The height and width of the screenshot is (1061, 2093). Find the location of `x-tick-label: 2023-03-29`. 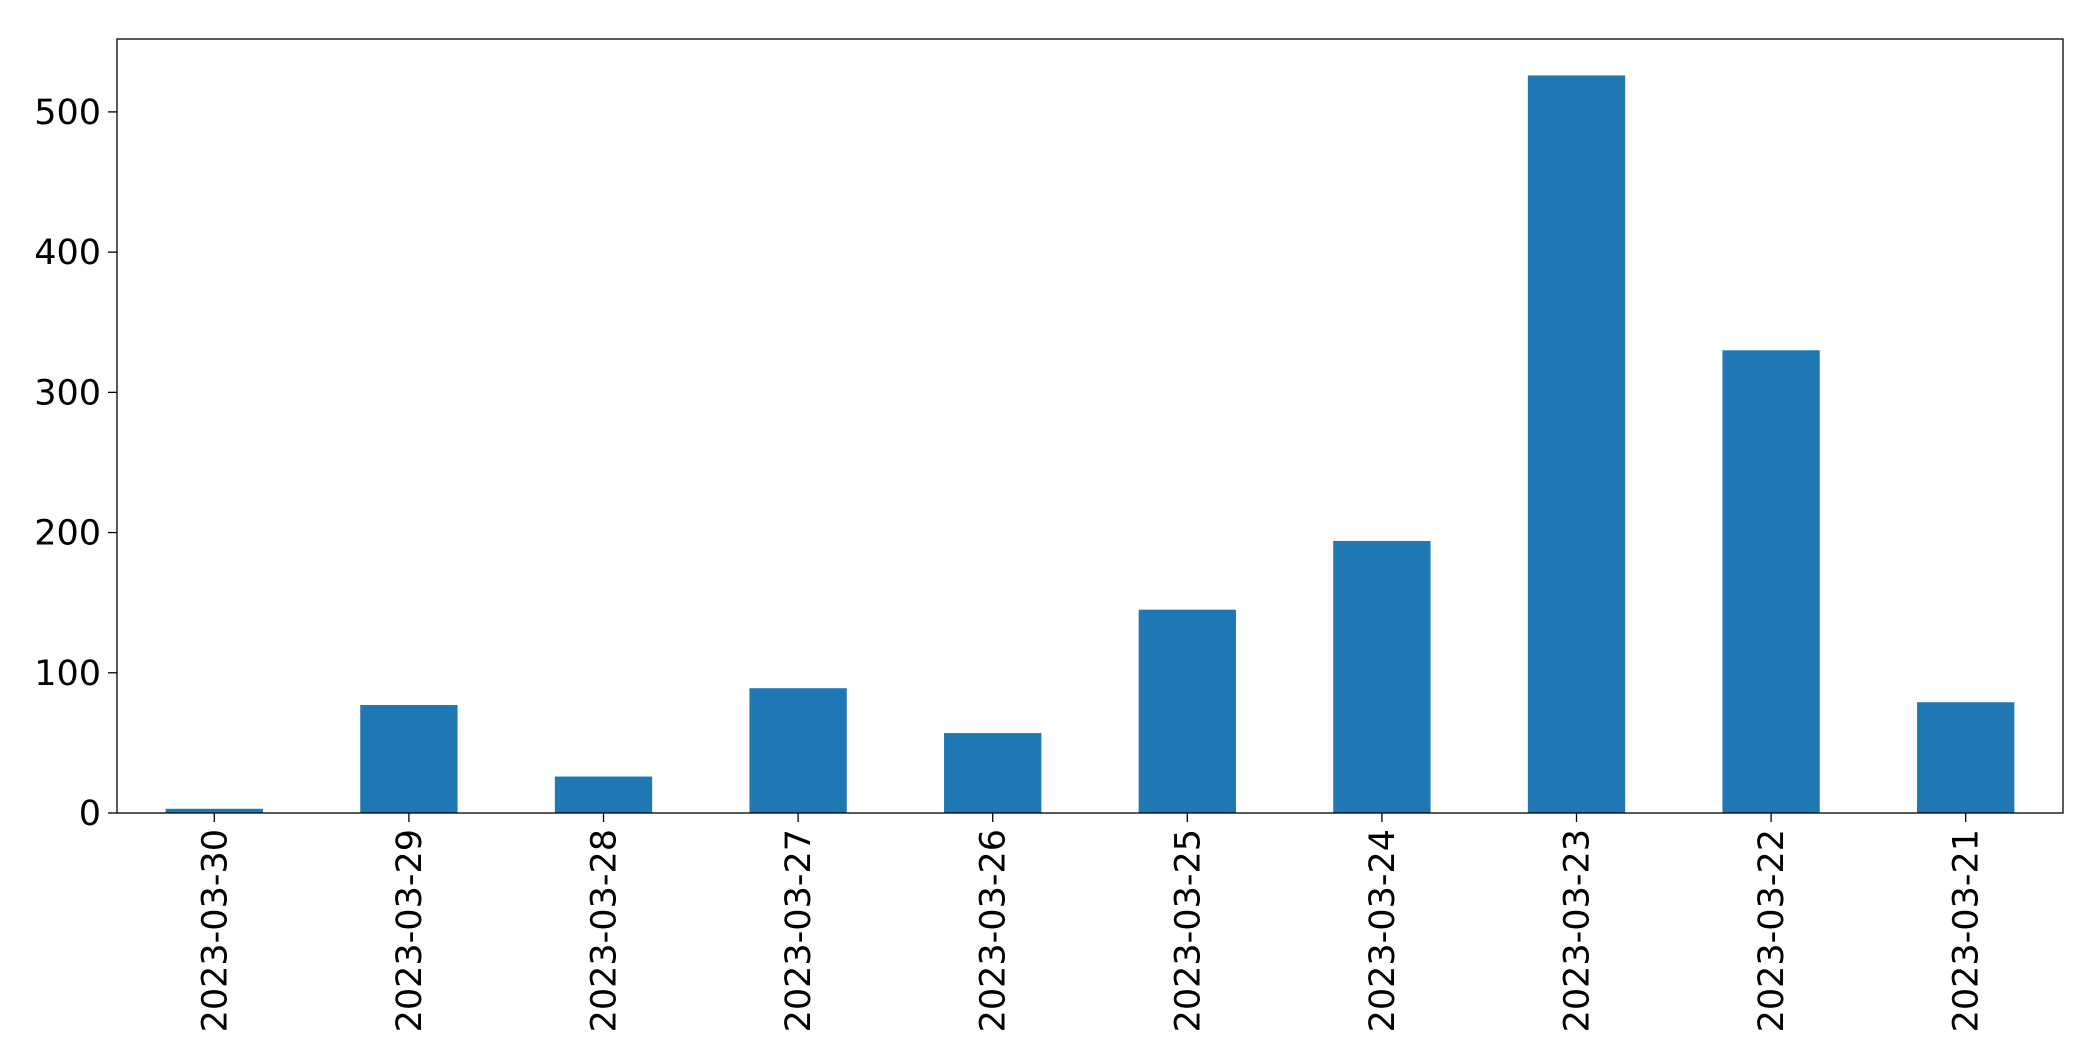

x-tick-label: 2023-03-29 is located at coordinates (410, 930).